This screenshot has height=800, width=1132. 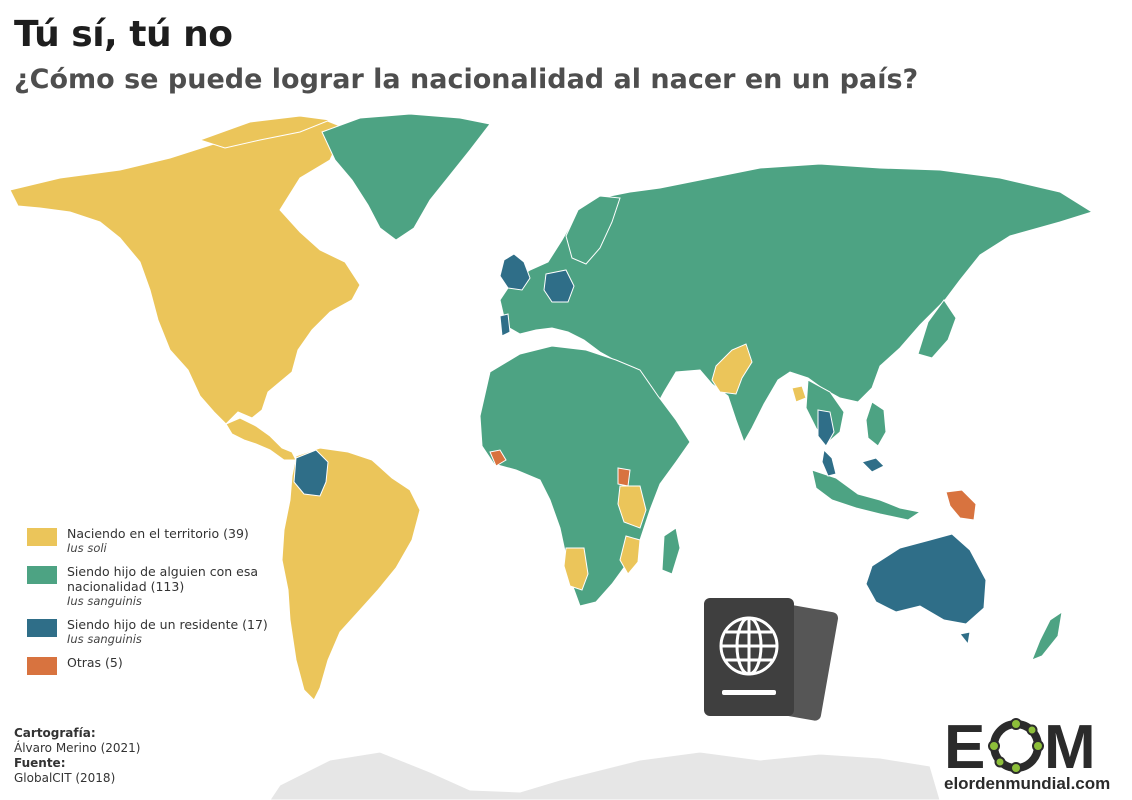 I want to click on greenland, so click(x=406, y=177).